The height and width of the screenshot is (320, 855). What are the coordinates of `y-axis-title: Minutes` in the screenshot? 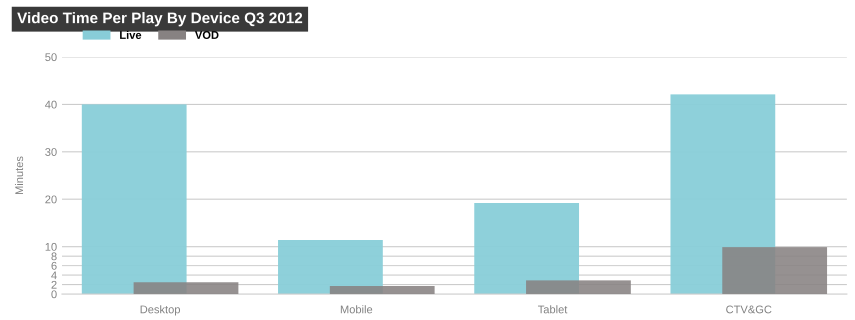 It's located at (19, 175).